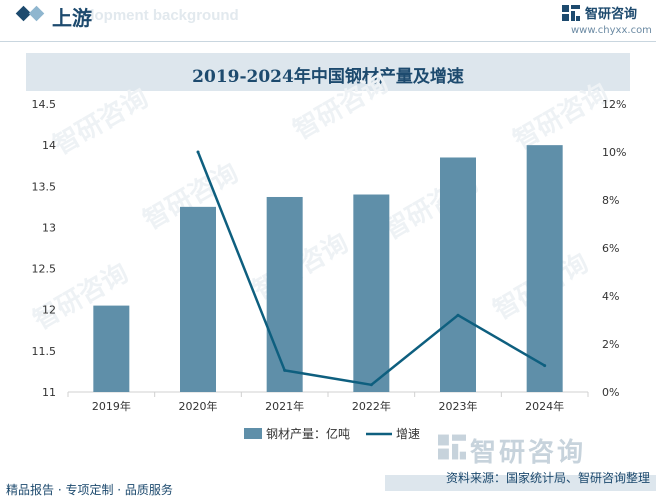  I want to click on chart-title-band: 2019-2024年中国钢材产量及增速, so click(328, 72).